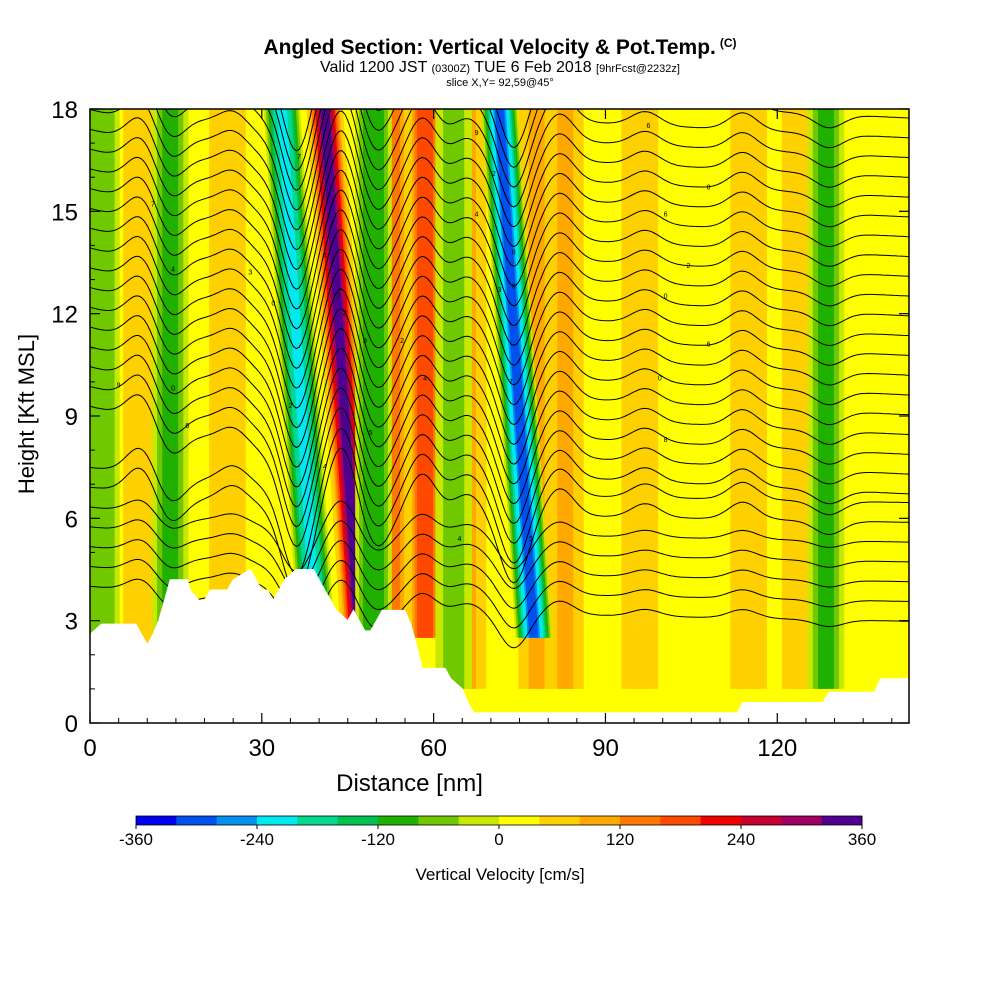 This screenshot has width=1000, height=1000. Describe the element at coordinates (499, 645) in the screenshot. I see `terrain` at that location.